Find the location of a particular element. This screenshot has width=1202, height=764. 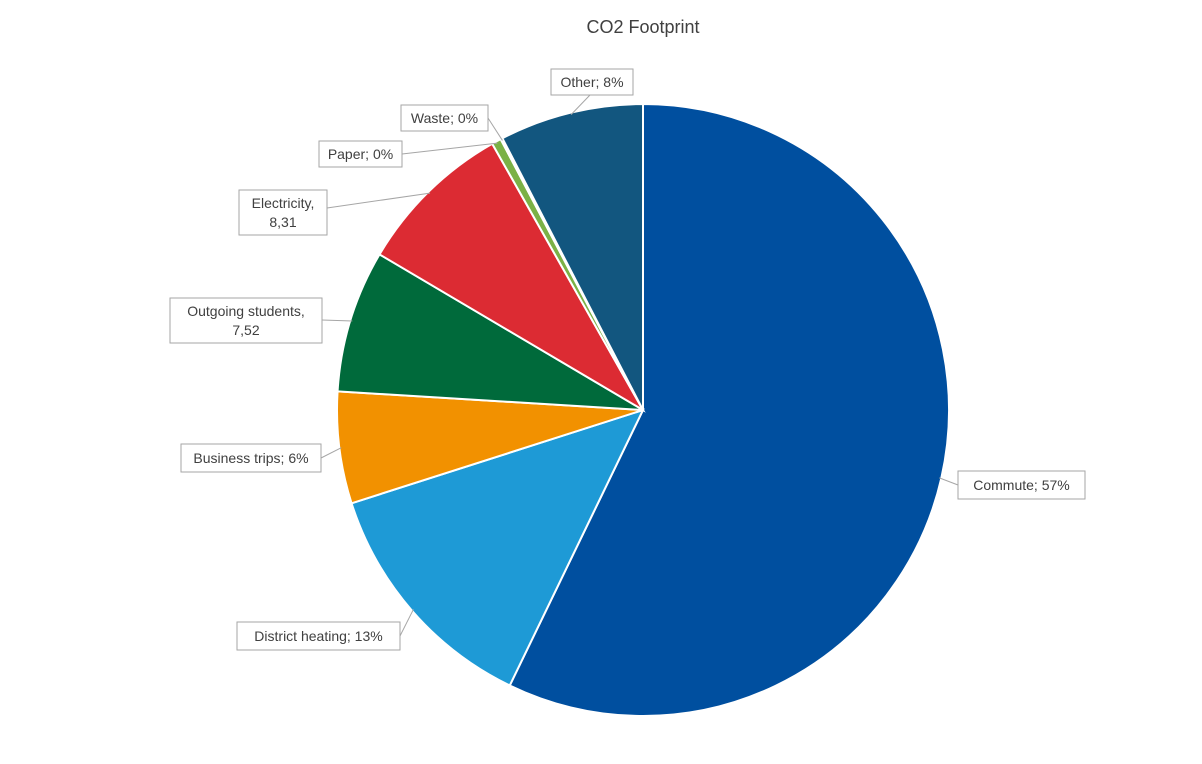

data-label-commute: Commute; 57% is located at coordinates (1021, 485).